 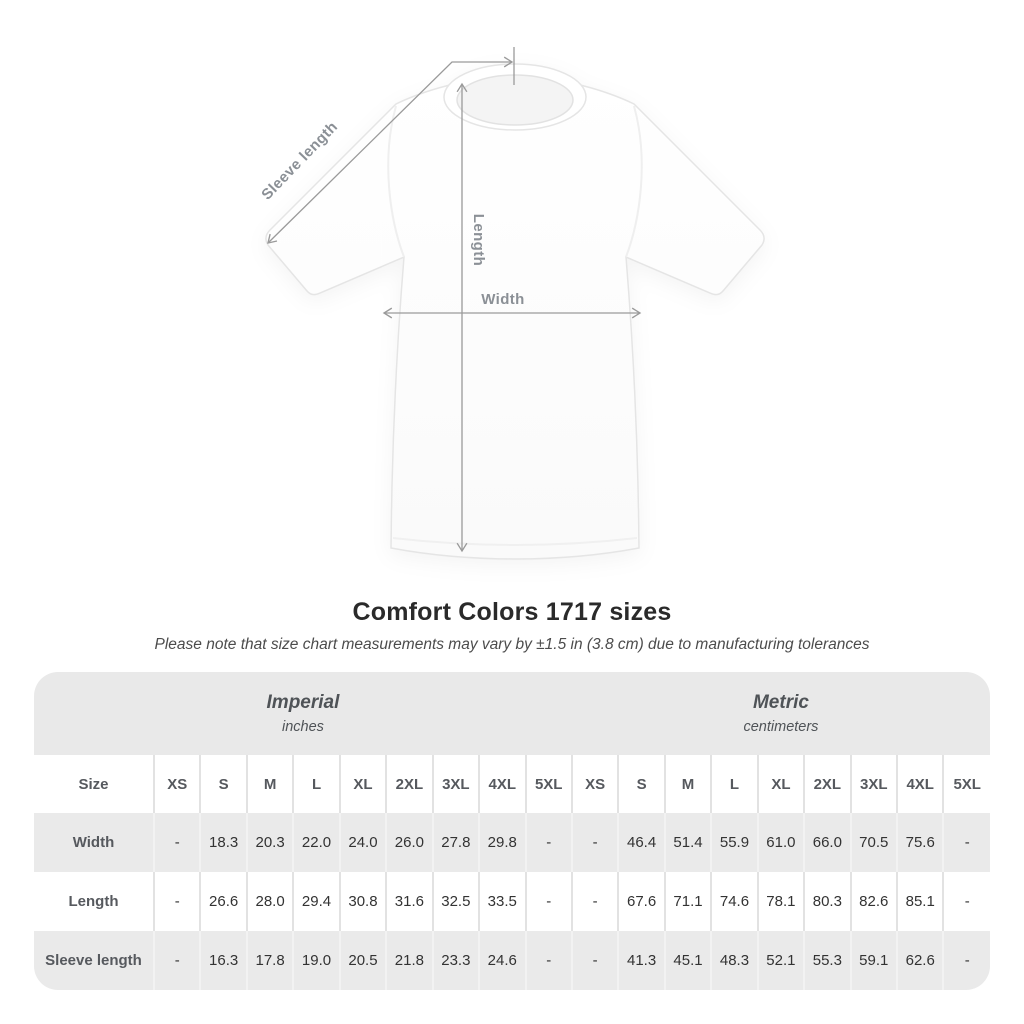 I want to click on row-label: Length, so click(x=94, y=901).